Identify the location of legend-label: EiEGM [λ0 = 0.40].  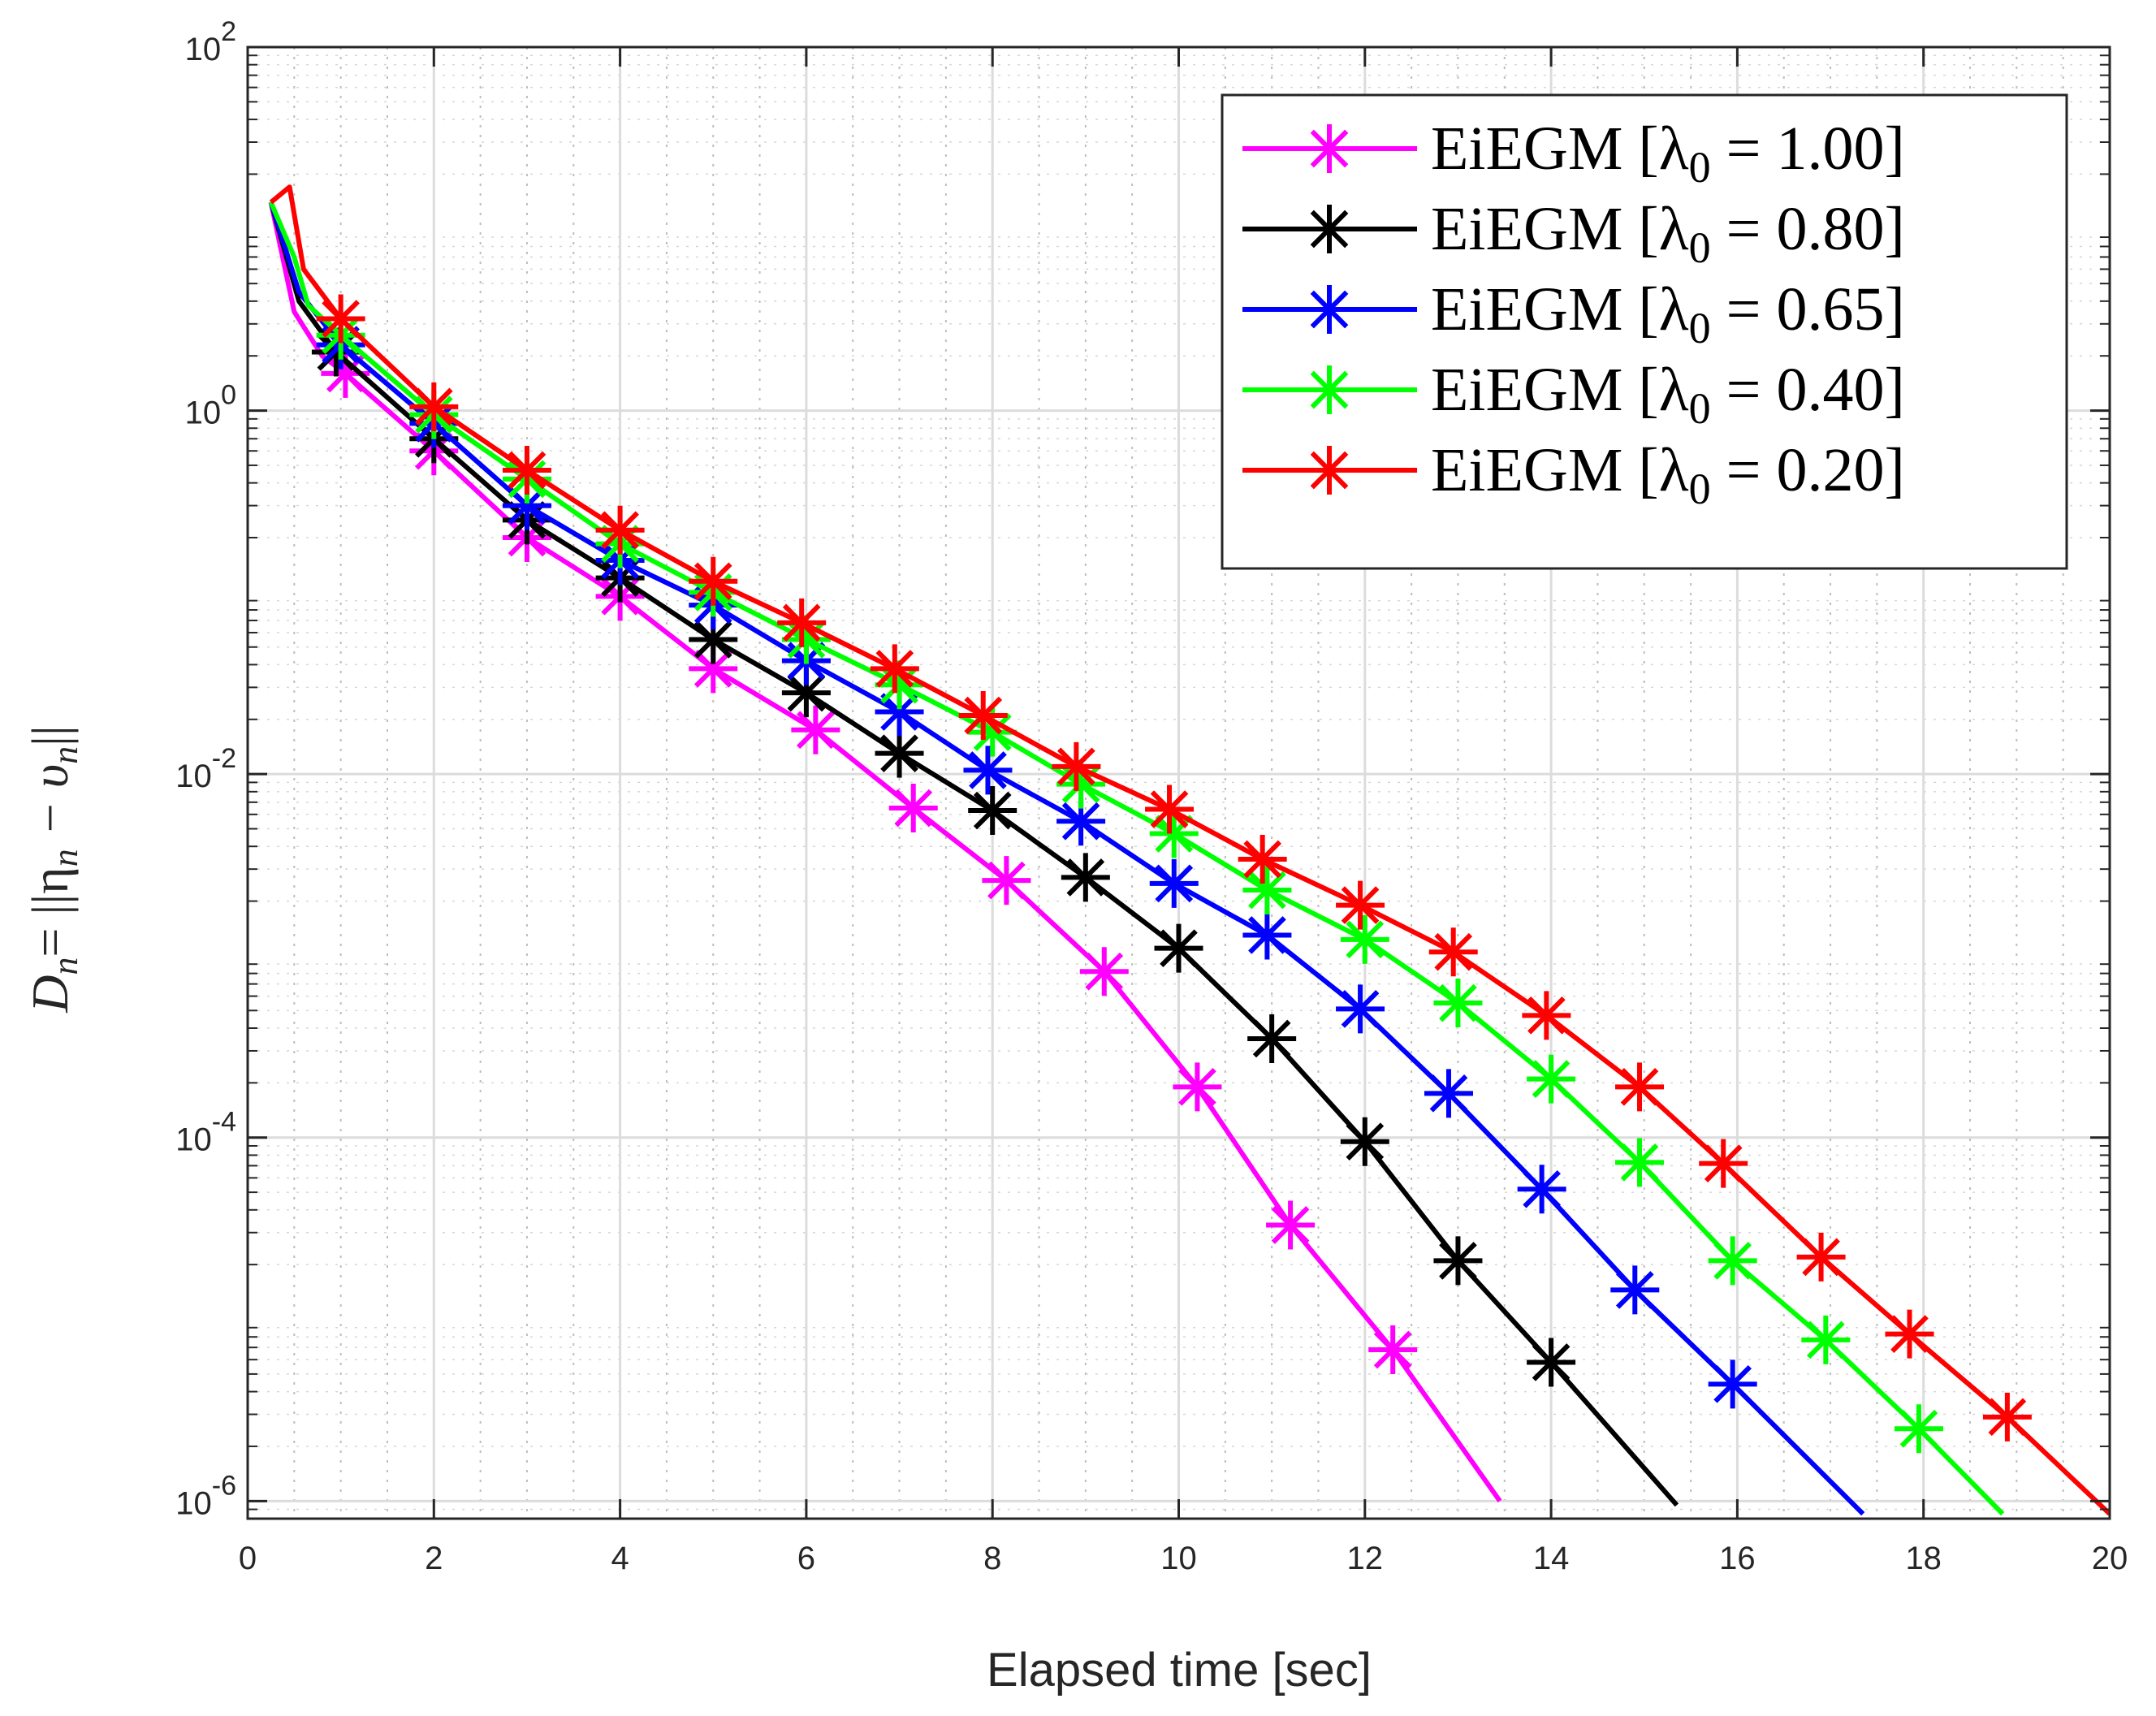
(1668, 394).